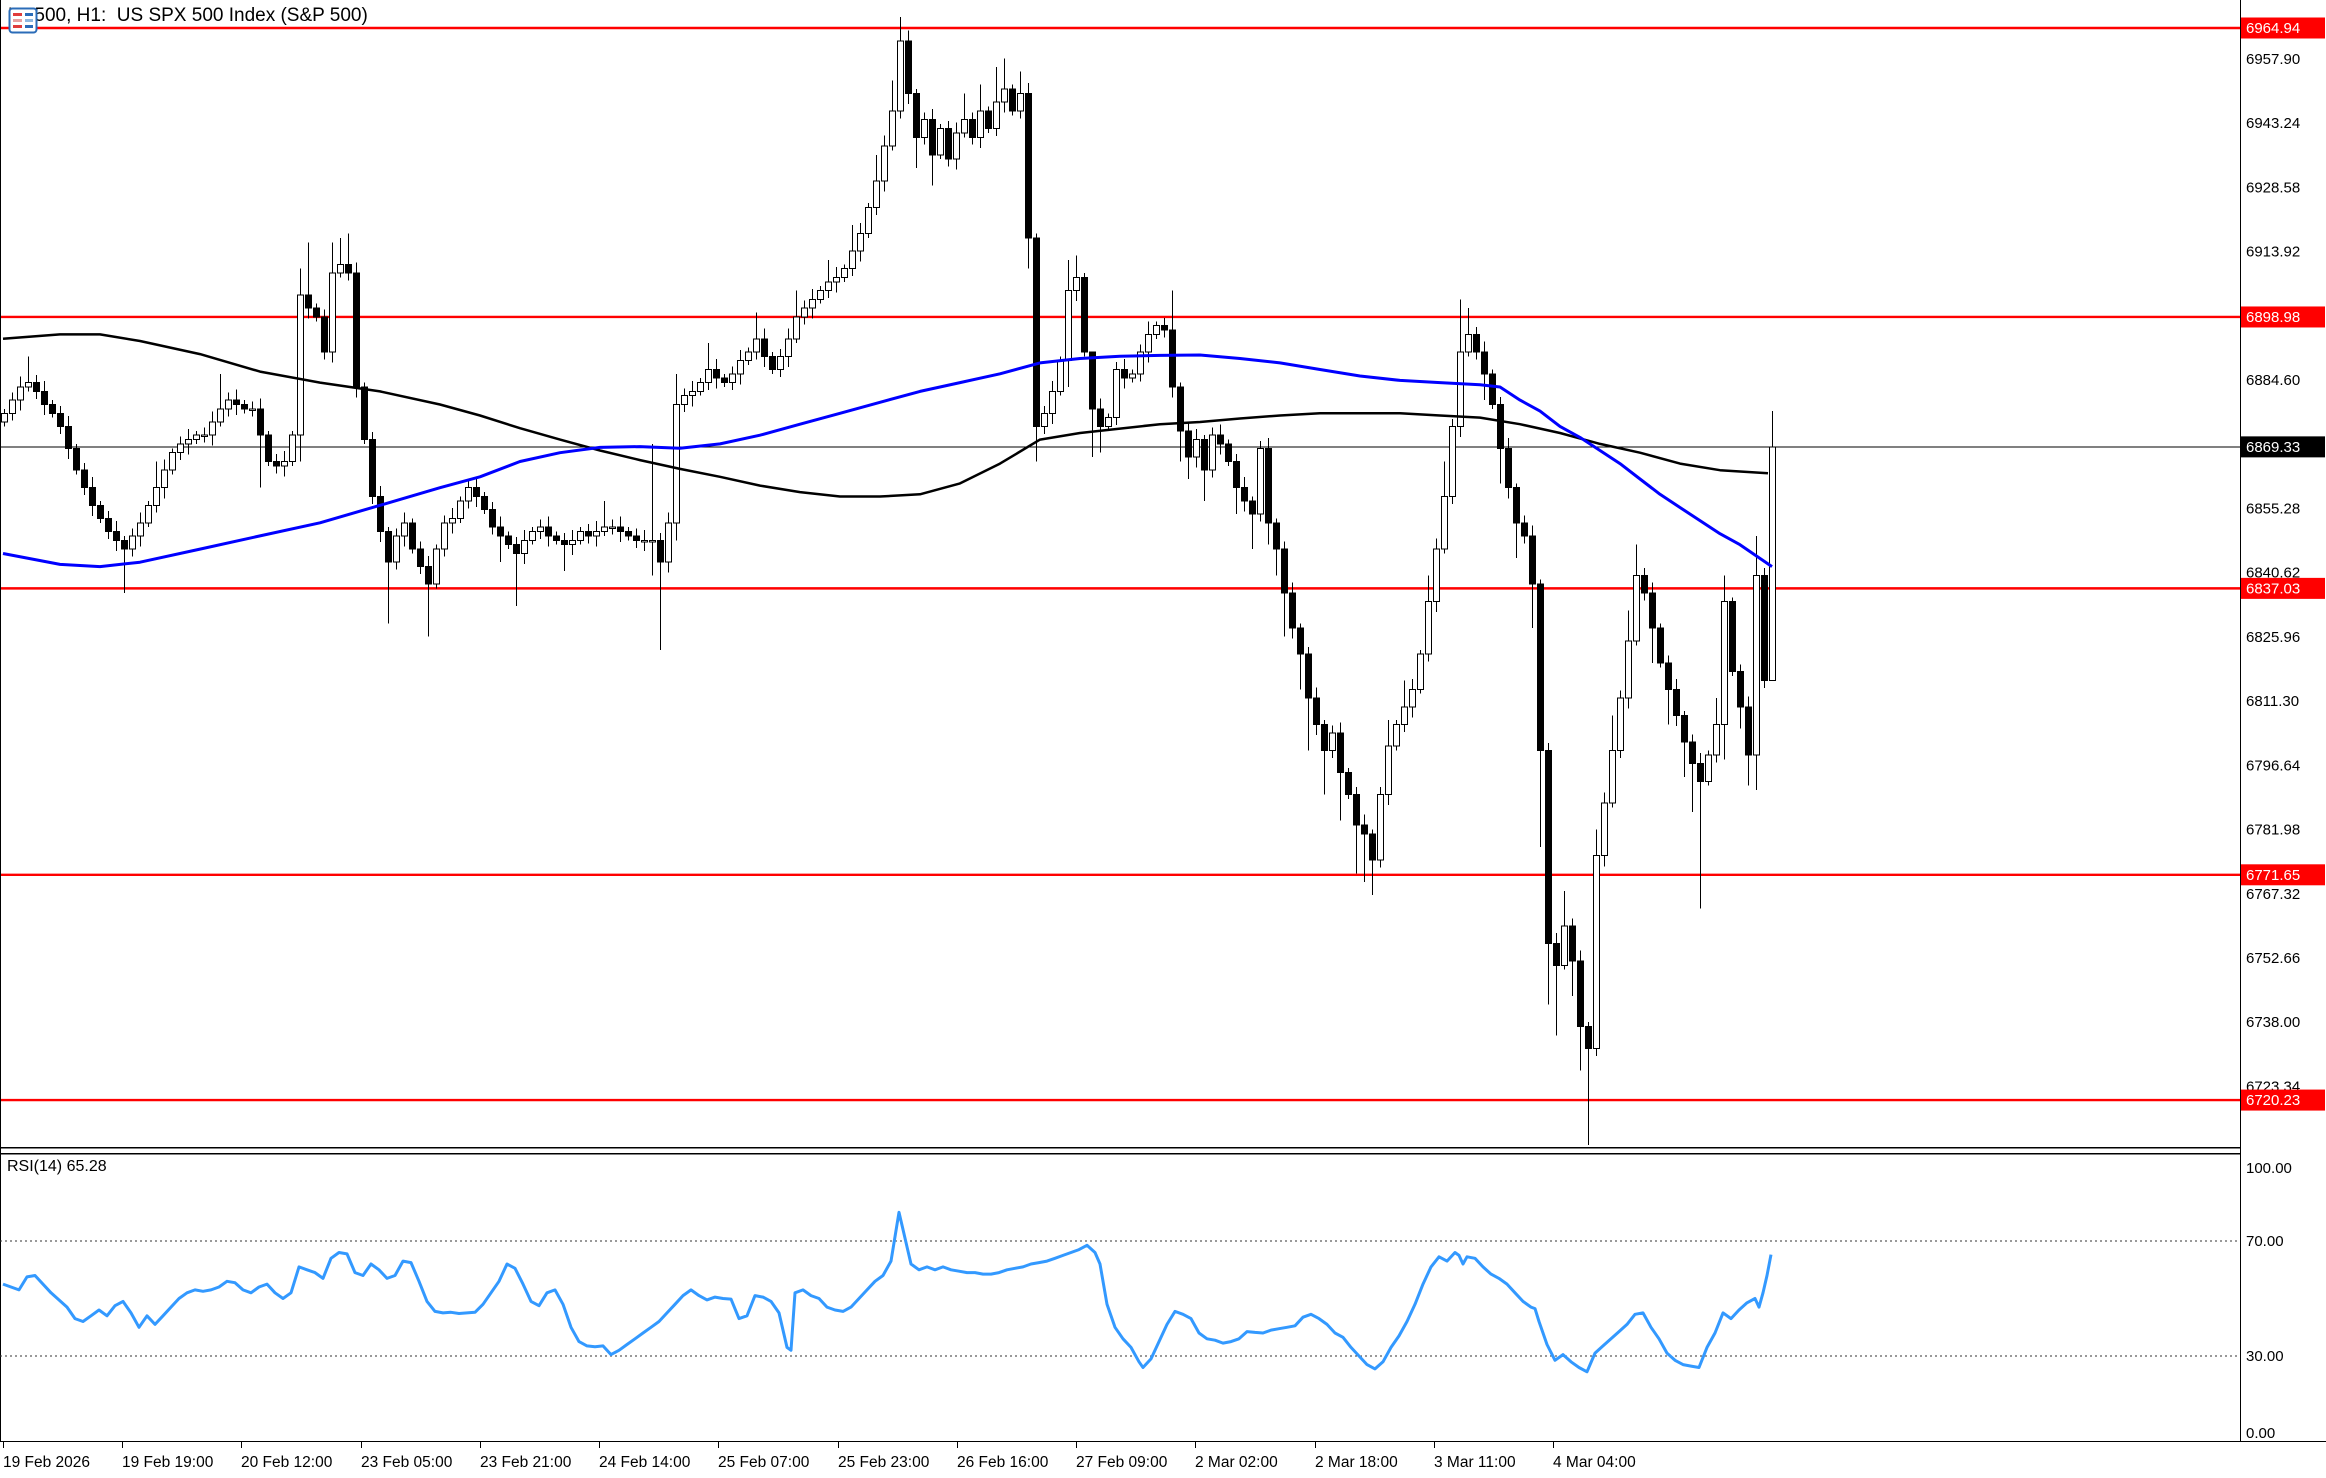 The height and width of the screenshot is (1478, 2326). What do you see at coordinates (2260, 1433) in the screenshot?
I see `rsi-tick-label: 0.00` at bounding box center [2260, 1433].